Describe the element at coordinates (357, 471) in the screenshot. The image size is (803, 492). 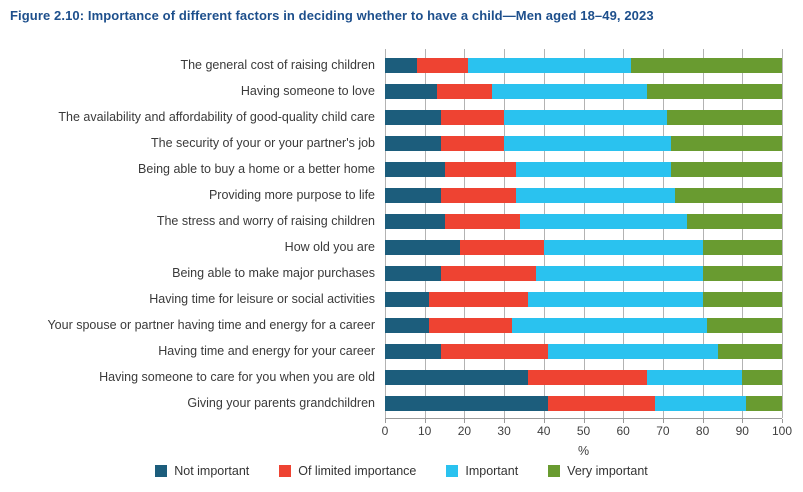
I see `legend-label: Of limited importance` at that location.